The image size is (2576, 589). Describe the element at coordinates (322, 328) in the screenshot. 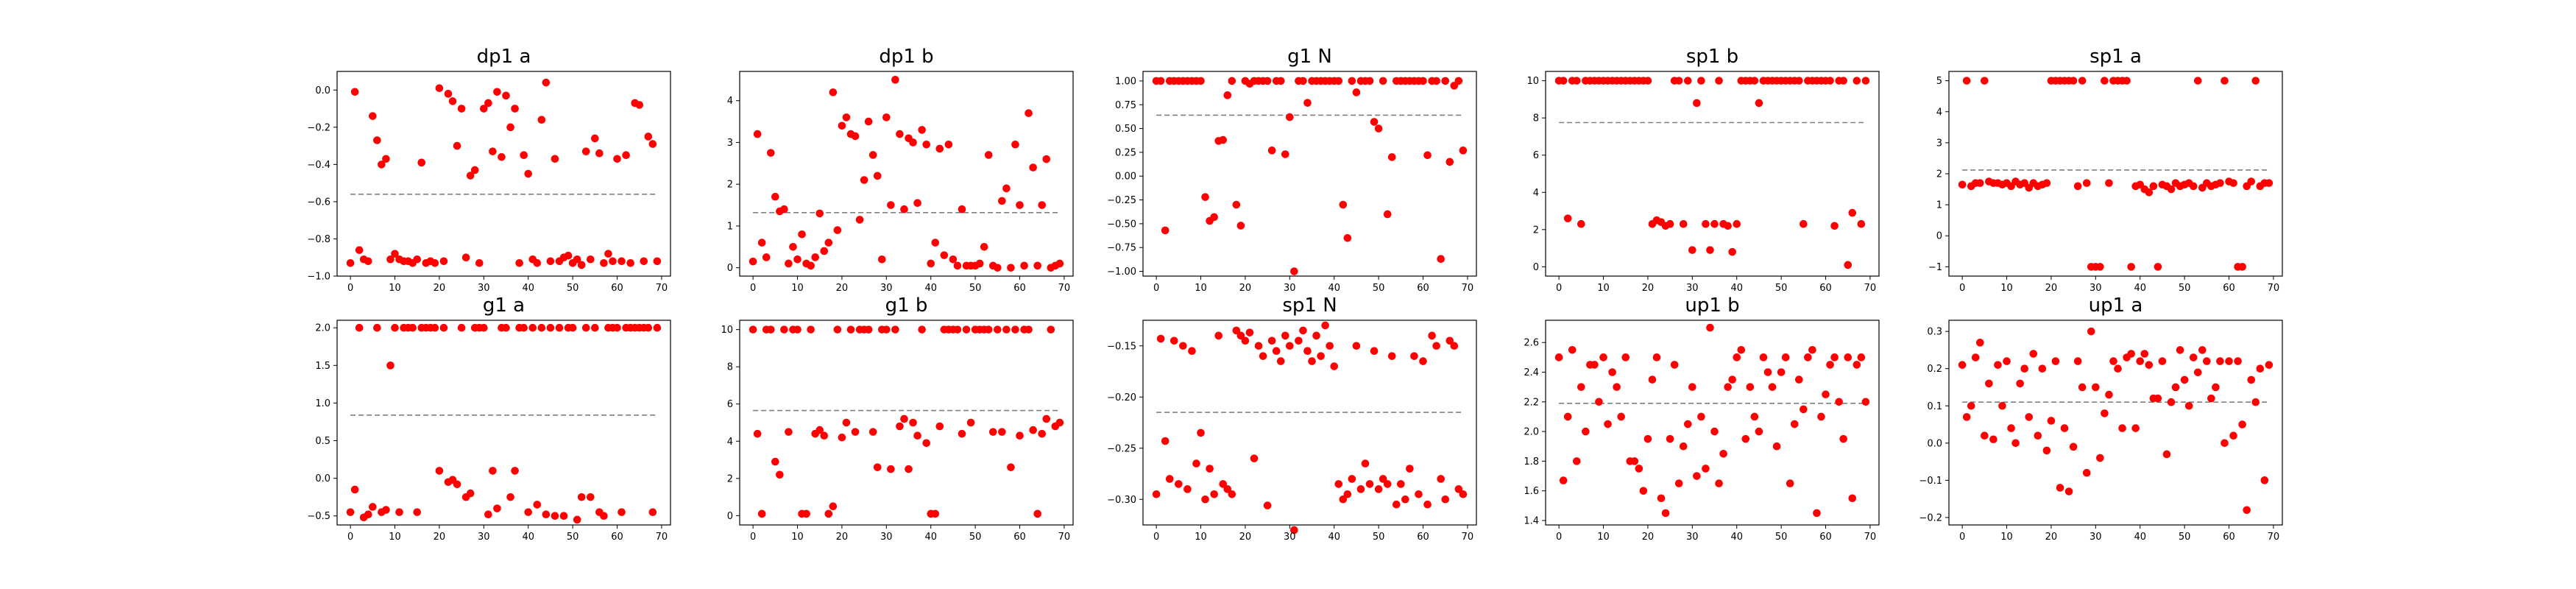

I see `y-tick-label: 2.0` at that location.